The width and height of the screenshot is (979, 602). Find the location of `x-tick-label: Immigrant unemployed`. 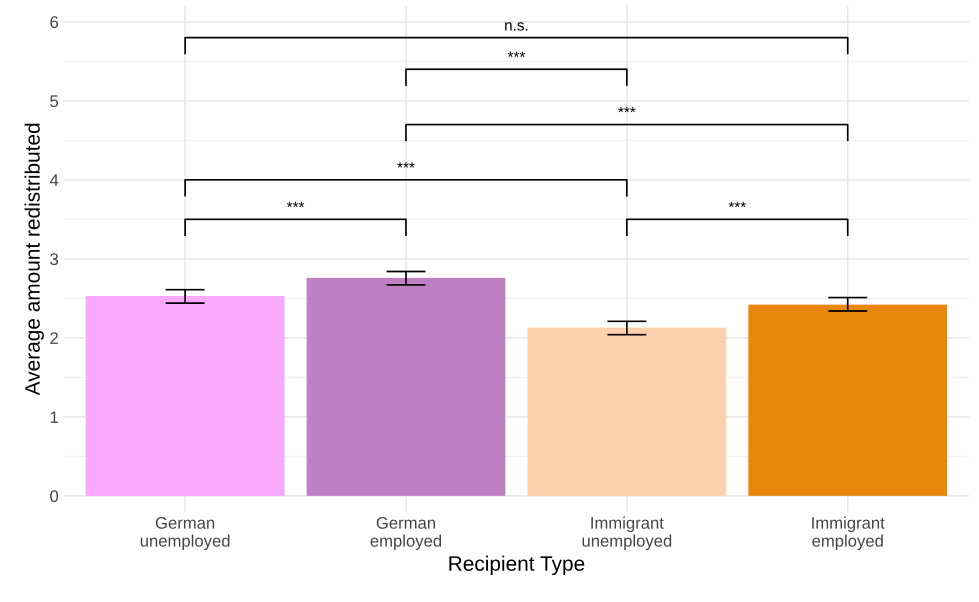

x-tick-label: Immigrant unemployed is located at coordinates (627, 533).